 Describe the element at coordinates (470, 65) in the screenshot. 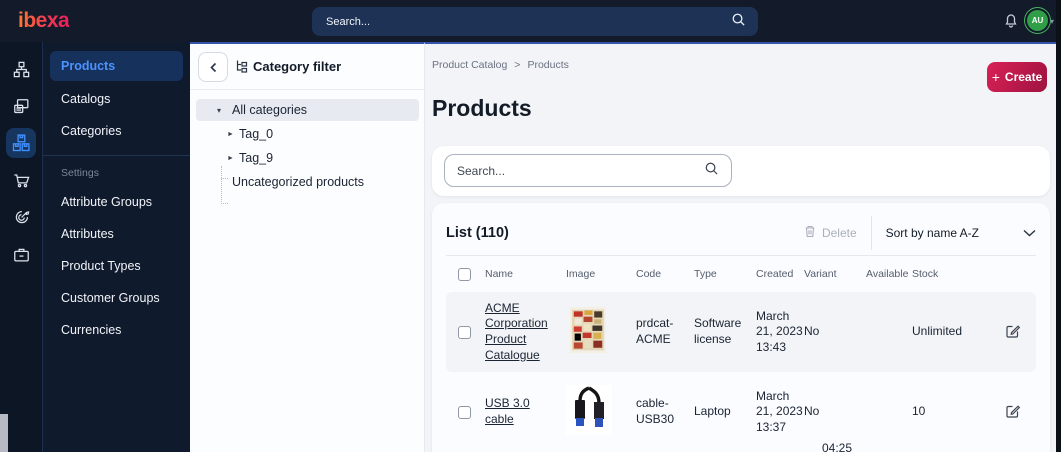

I see `breadcrumb-product-catalog: Product Catalog` at that location.